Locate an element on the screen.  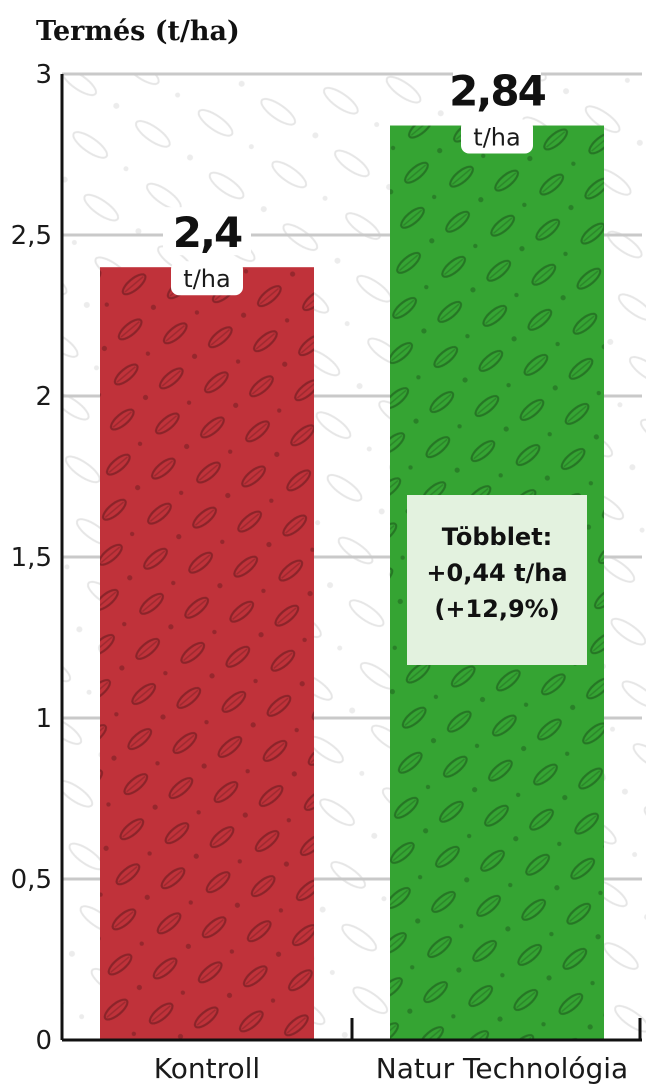
y-tick-label: 1,5 is located at coordinates (31, 558).